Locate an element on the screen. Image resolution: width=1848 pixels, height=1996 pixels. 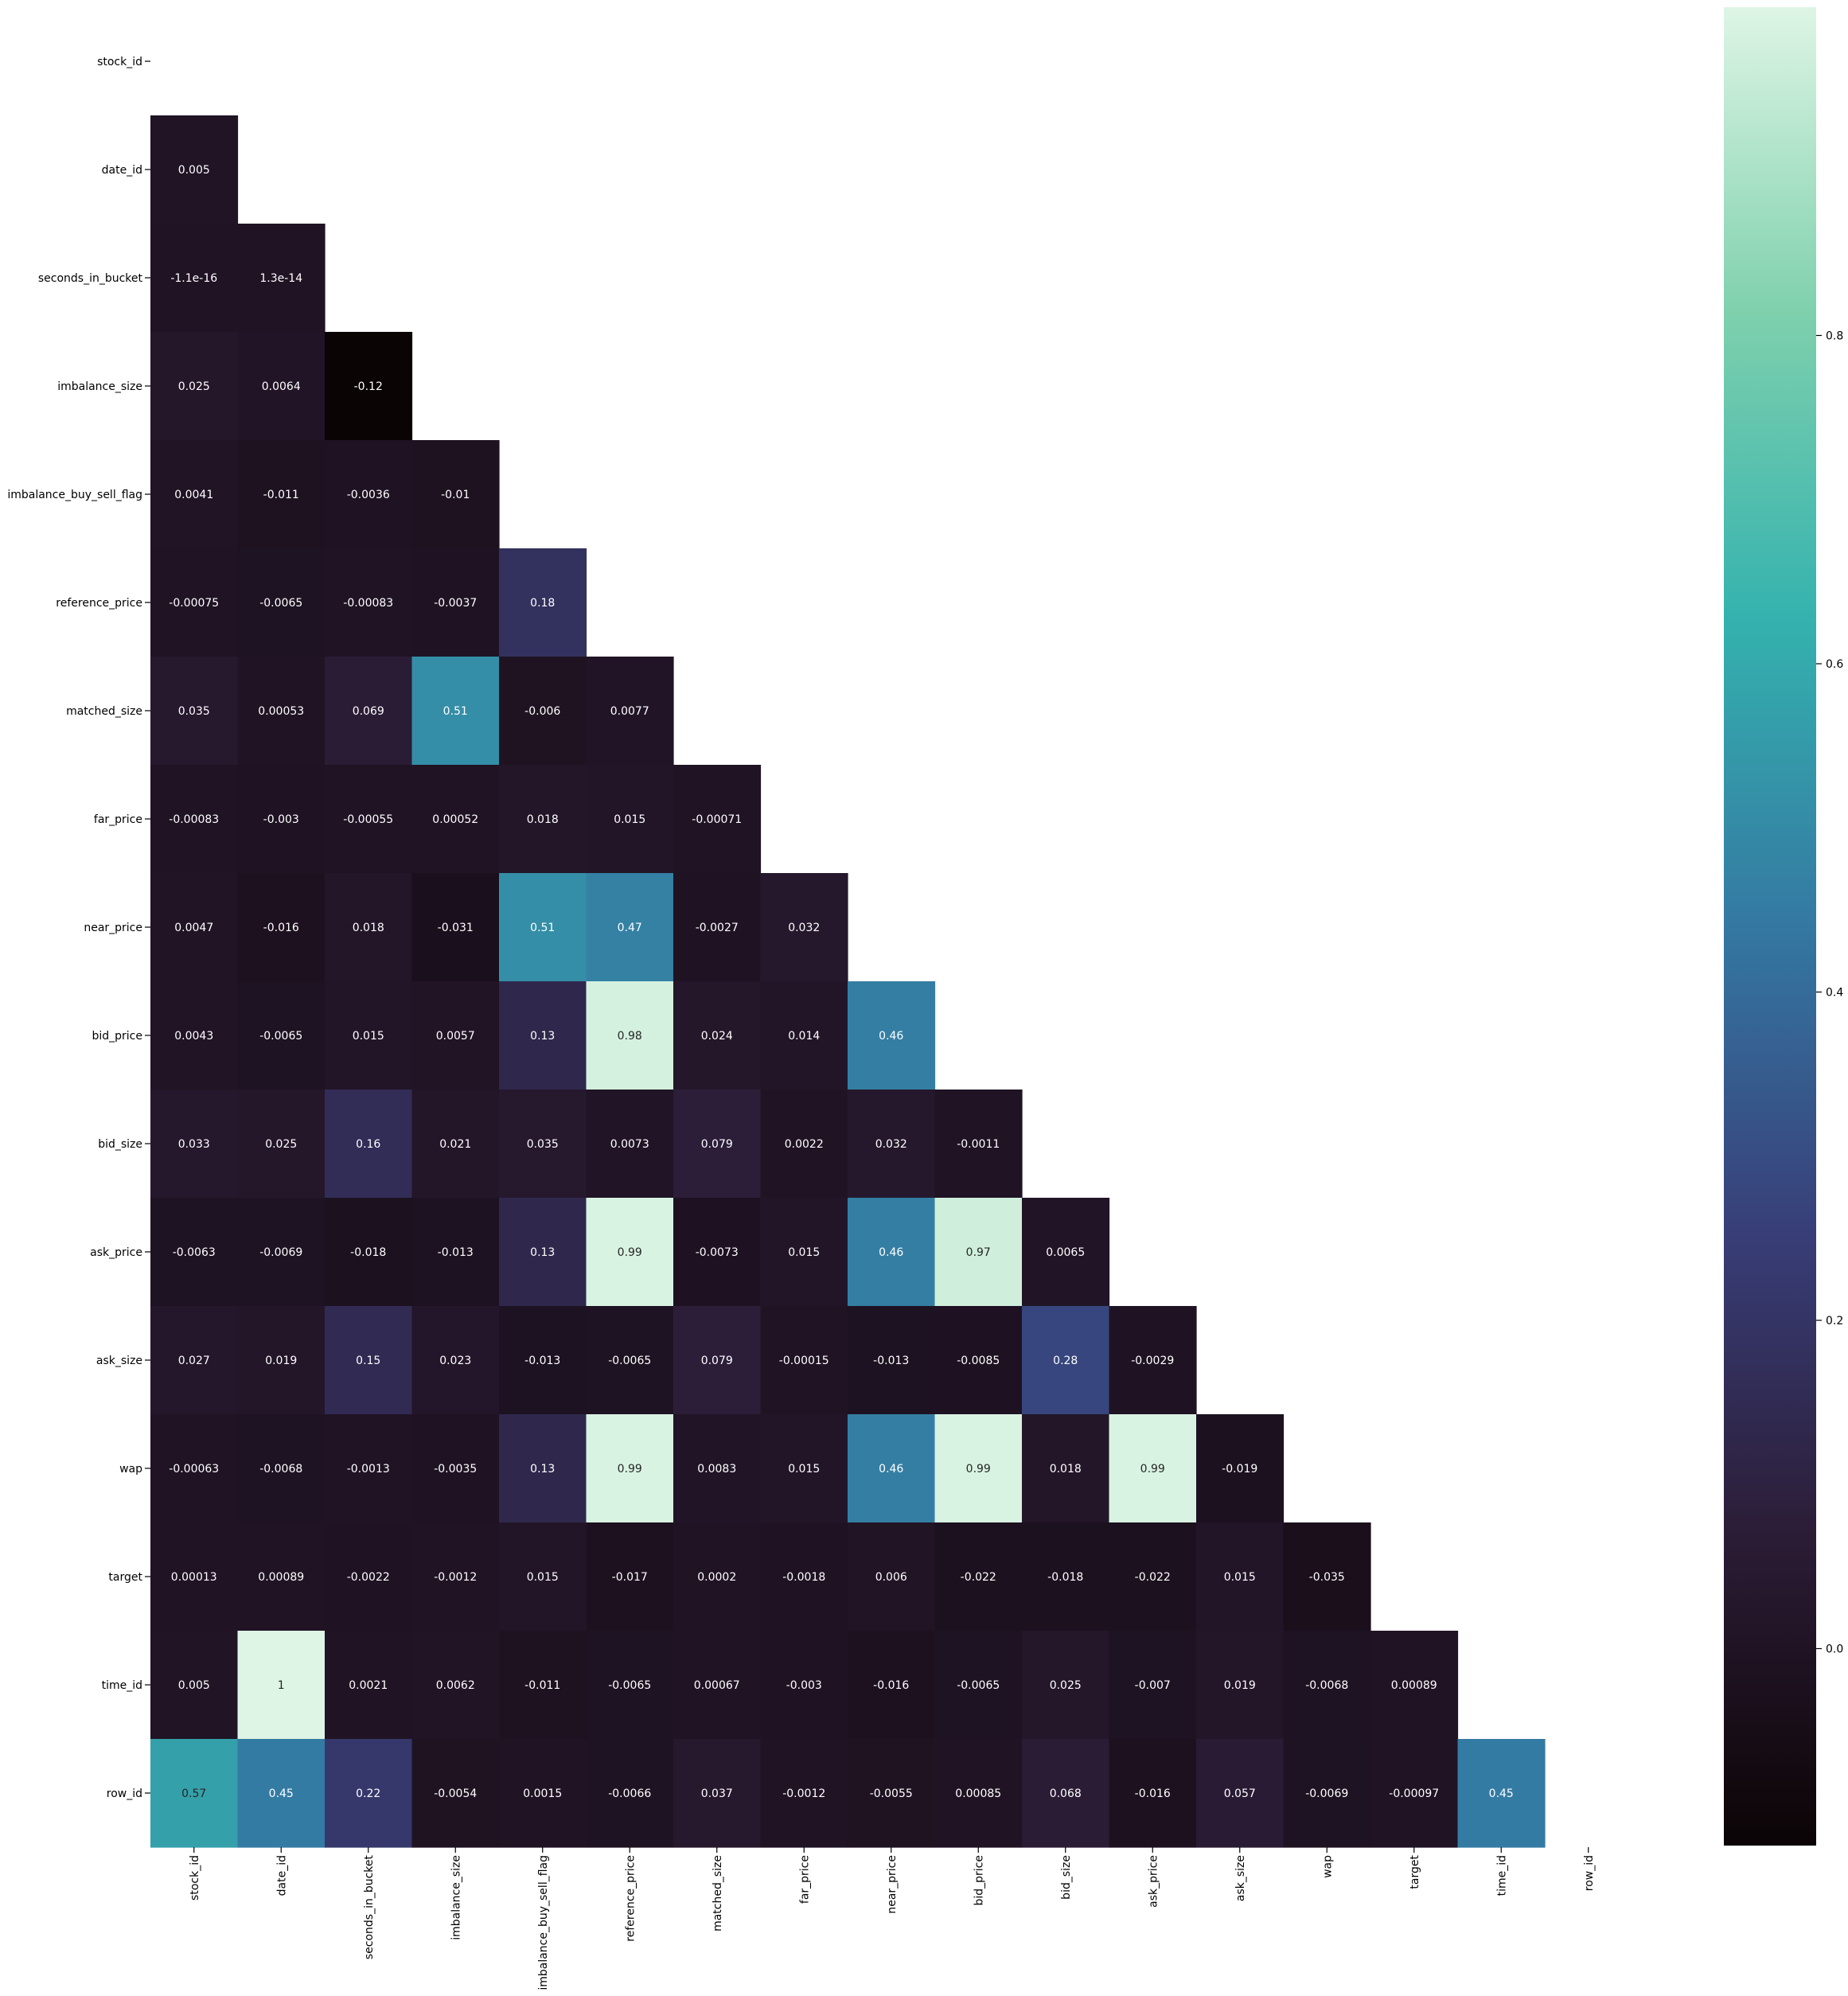
cell-value-label: 0.97 is located at coordinates (979, 1252).